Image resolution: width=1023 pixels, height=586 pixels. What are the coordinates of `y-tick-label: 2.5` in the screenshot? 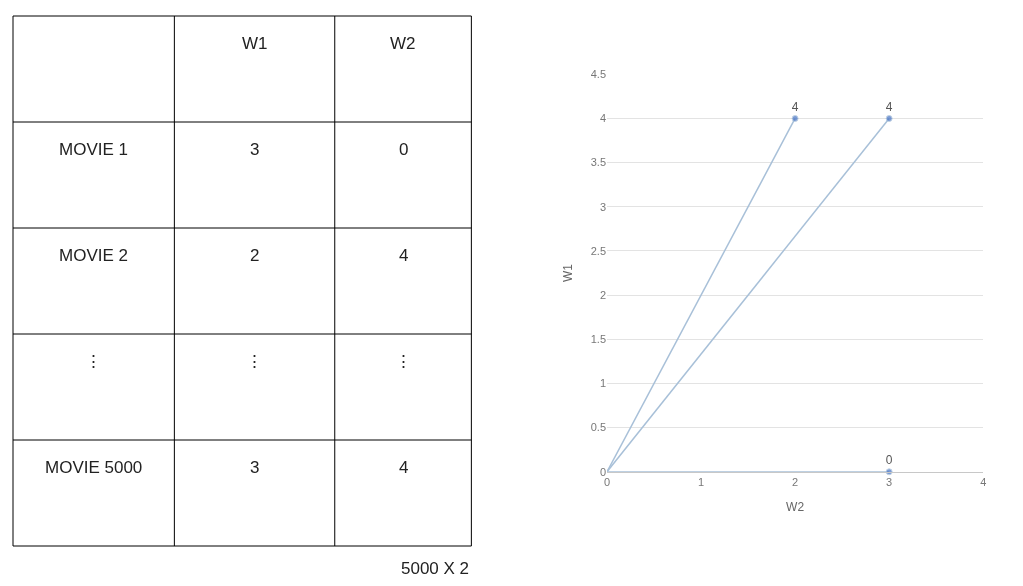 It's located at (598, 250).